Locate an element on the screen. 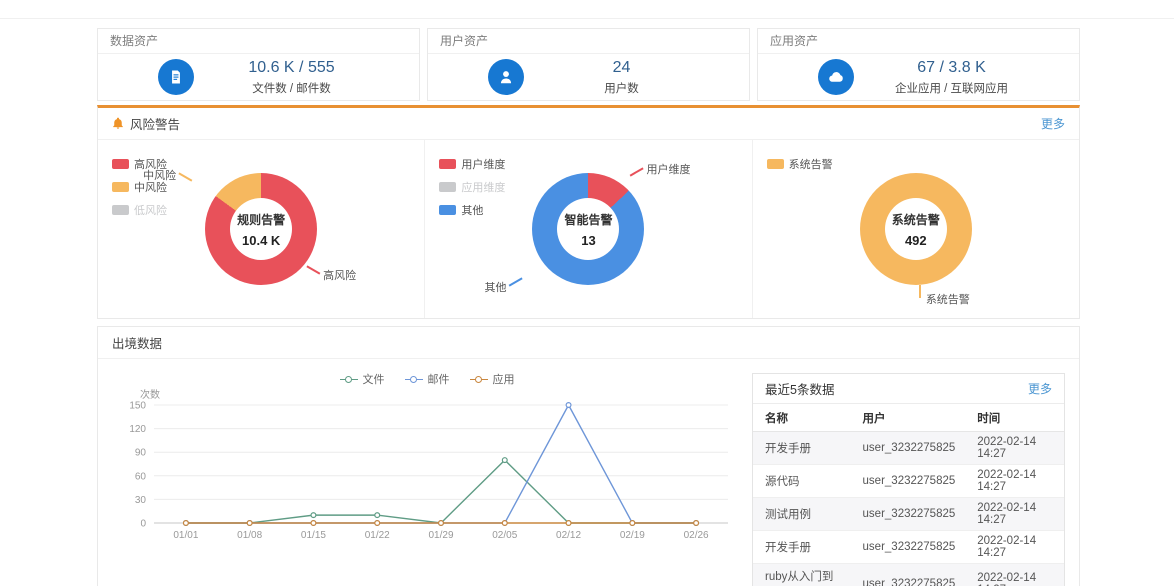 This screenshot has width=1174, height=586. stat-card-user-assets: 用户资产 24 用户数 is located at coordinates (588, 64).